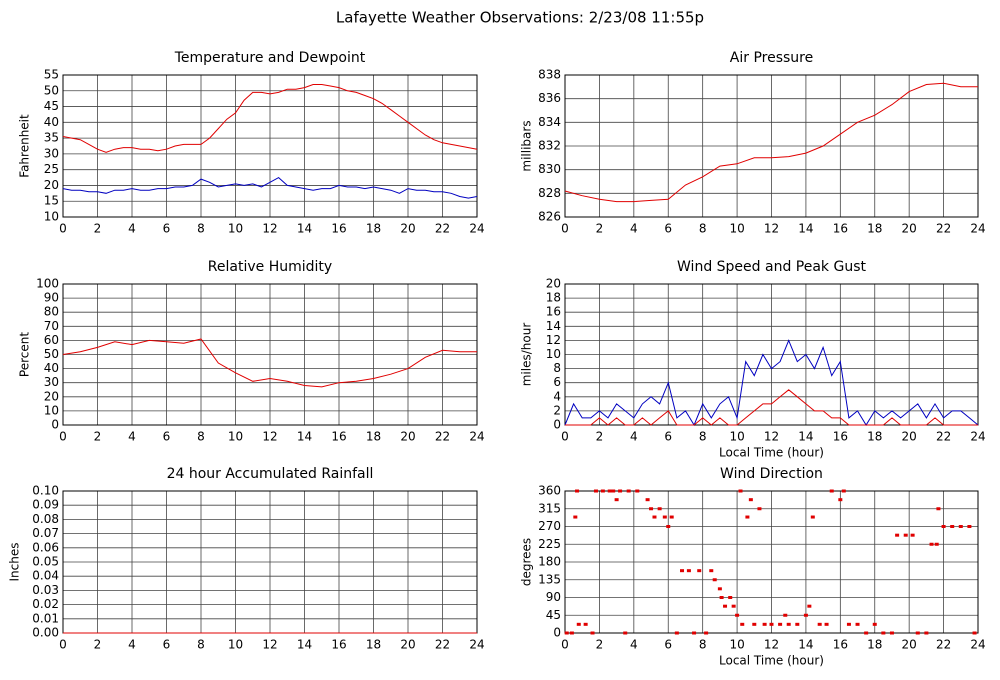 The image size is (1000, 680). What do you see at coordinates (45, 562) in the screenshot?
I see `y-tick-label: 0.05` at bounding box center [45, 562].